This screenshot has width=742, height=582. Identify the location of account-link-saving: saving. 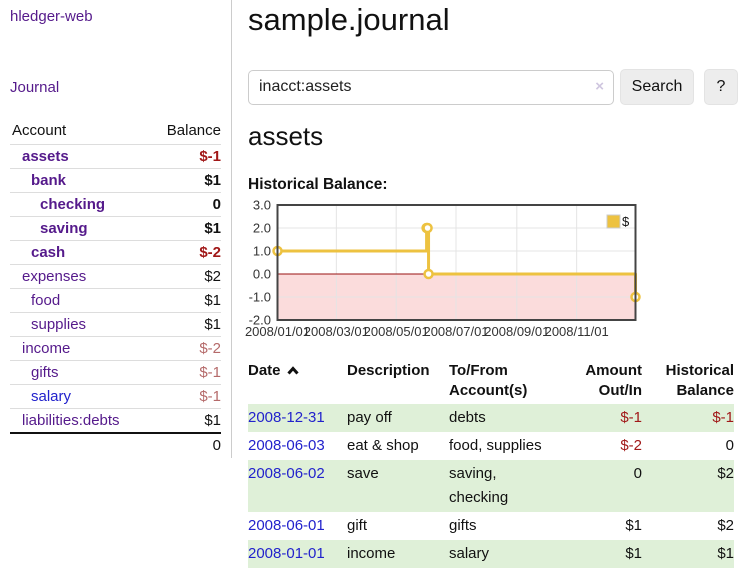
(64, 228).